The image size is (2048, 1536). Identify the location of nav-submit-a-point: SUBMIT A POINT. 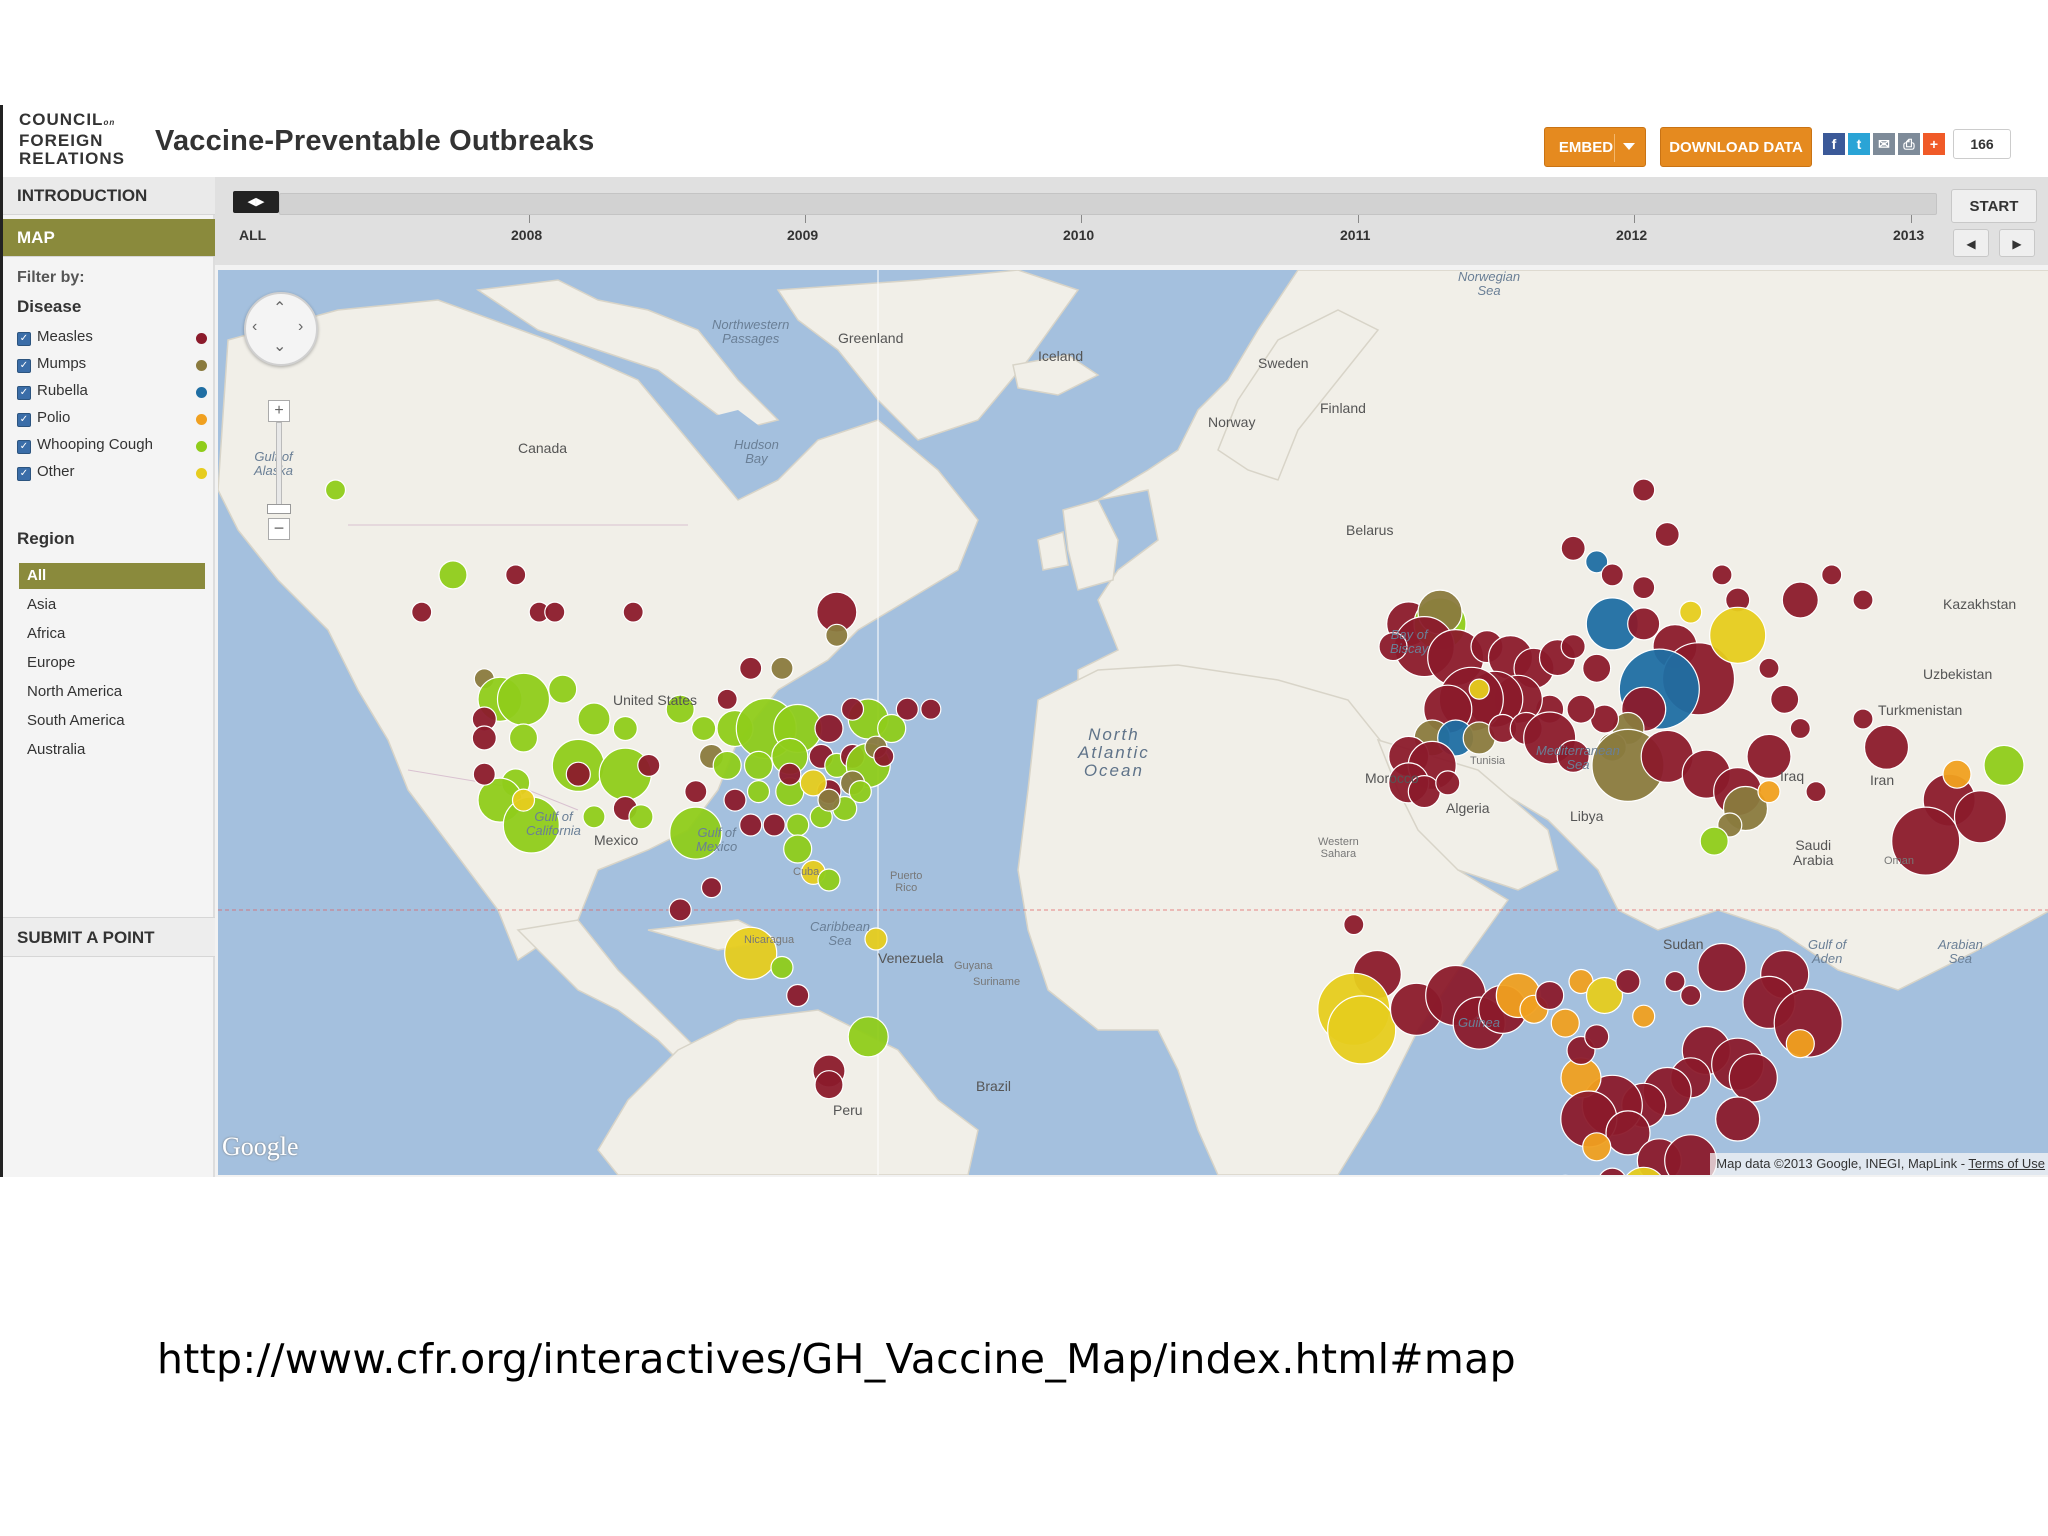
(109, 937).